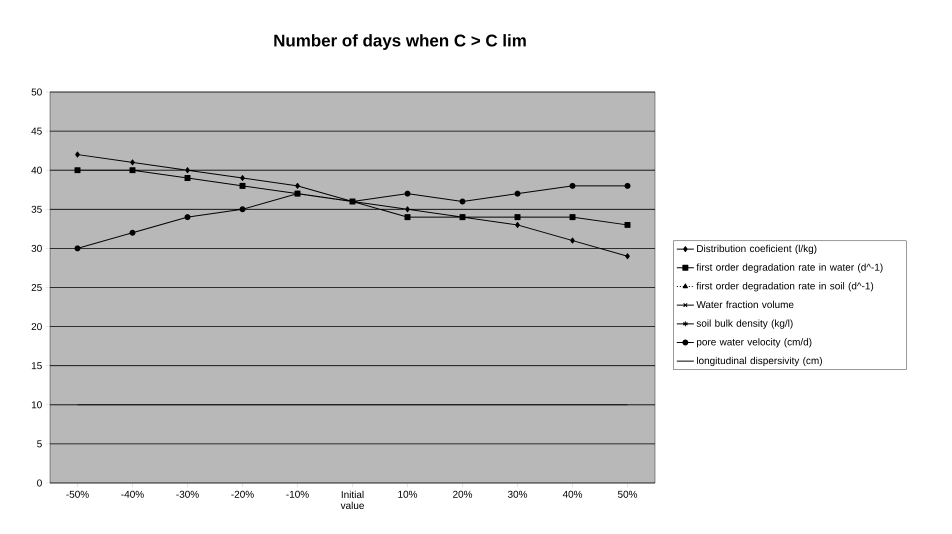 Image resolution: width=952 pixels, height=534 pixels. What do you see at coordinates (37, 366) in the screenshot?
I see `y-tick-label: 15` at bounding box center [37, 366].